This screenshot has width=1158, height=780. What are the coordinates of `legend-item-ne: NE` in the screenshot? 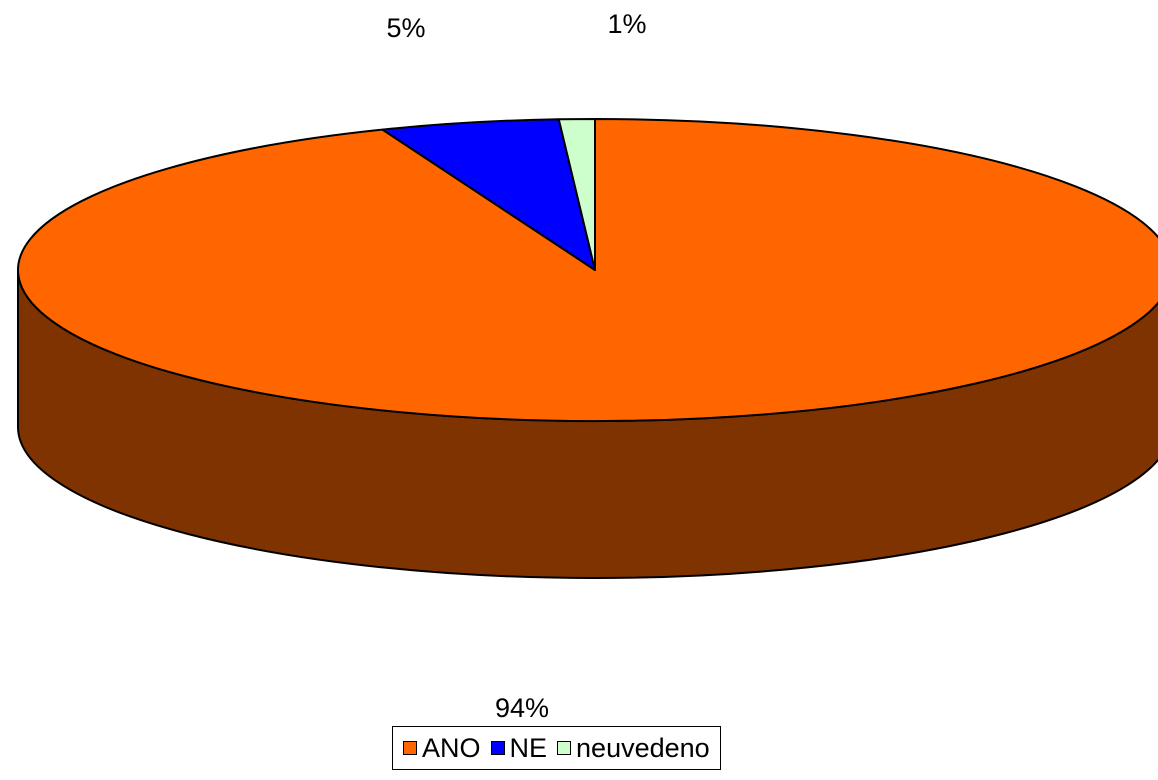 It's located at (519, 747).